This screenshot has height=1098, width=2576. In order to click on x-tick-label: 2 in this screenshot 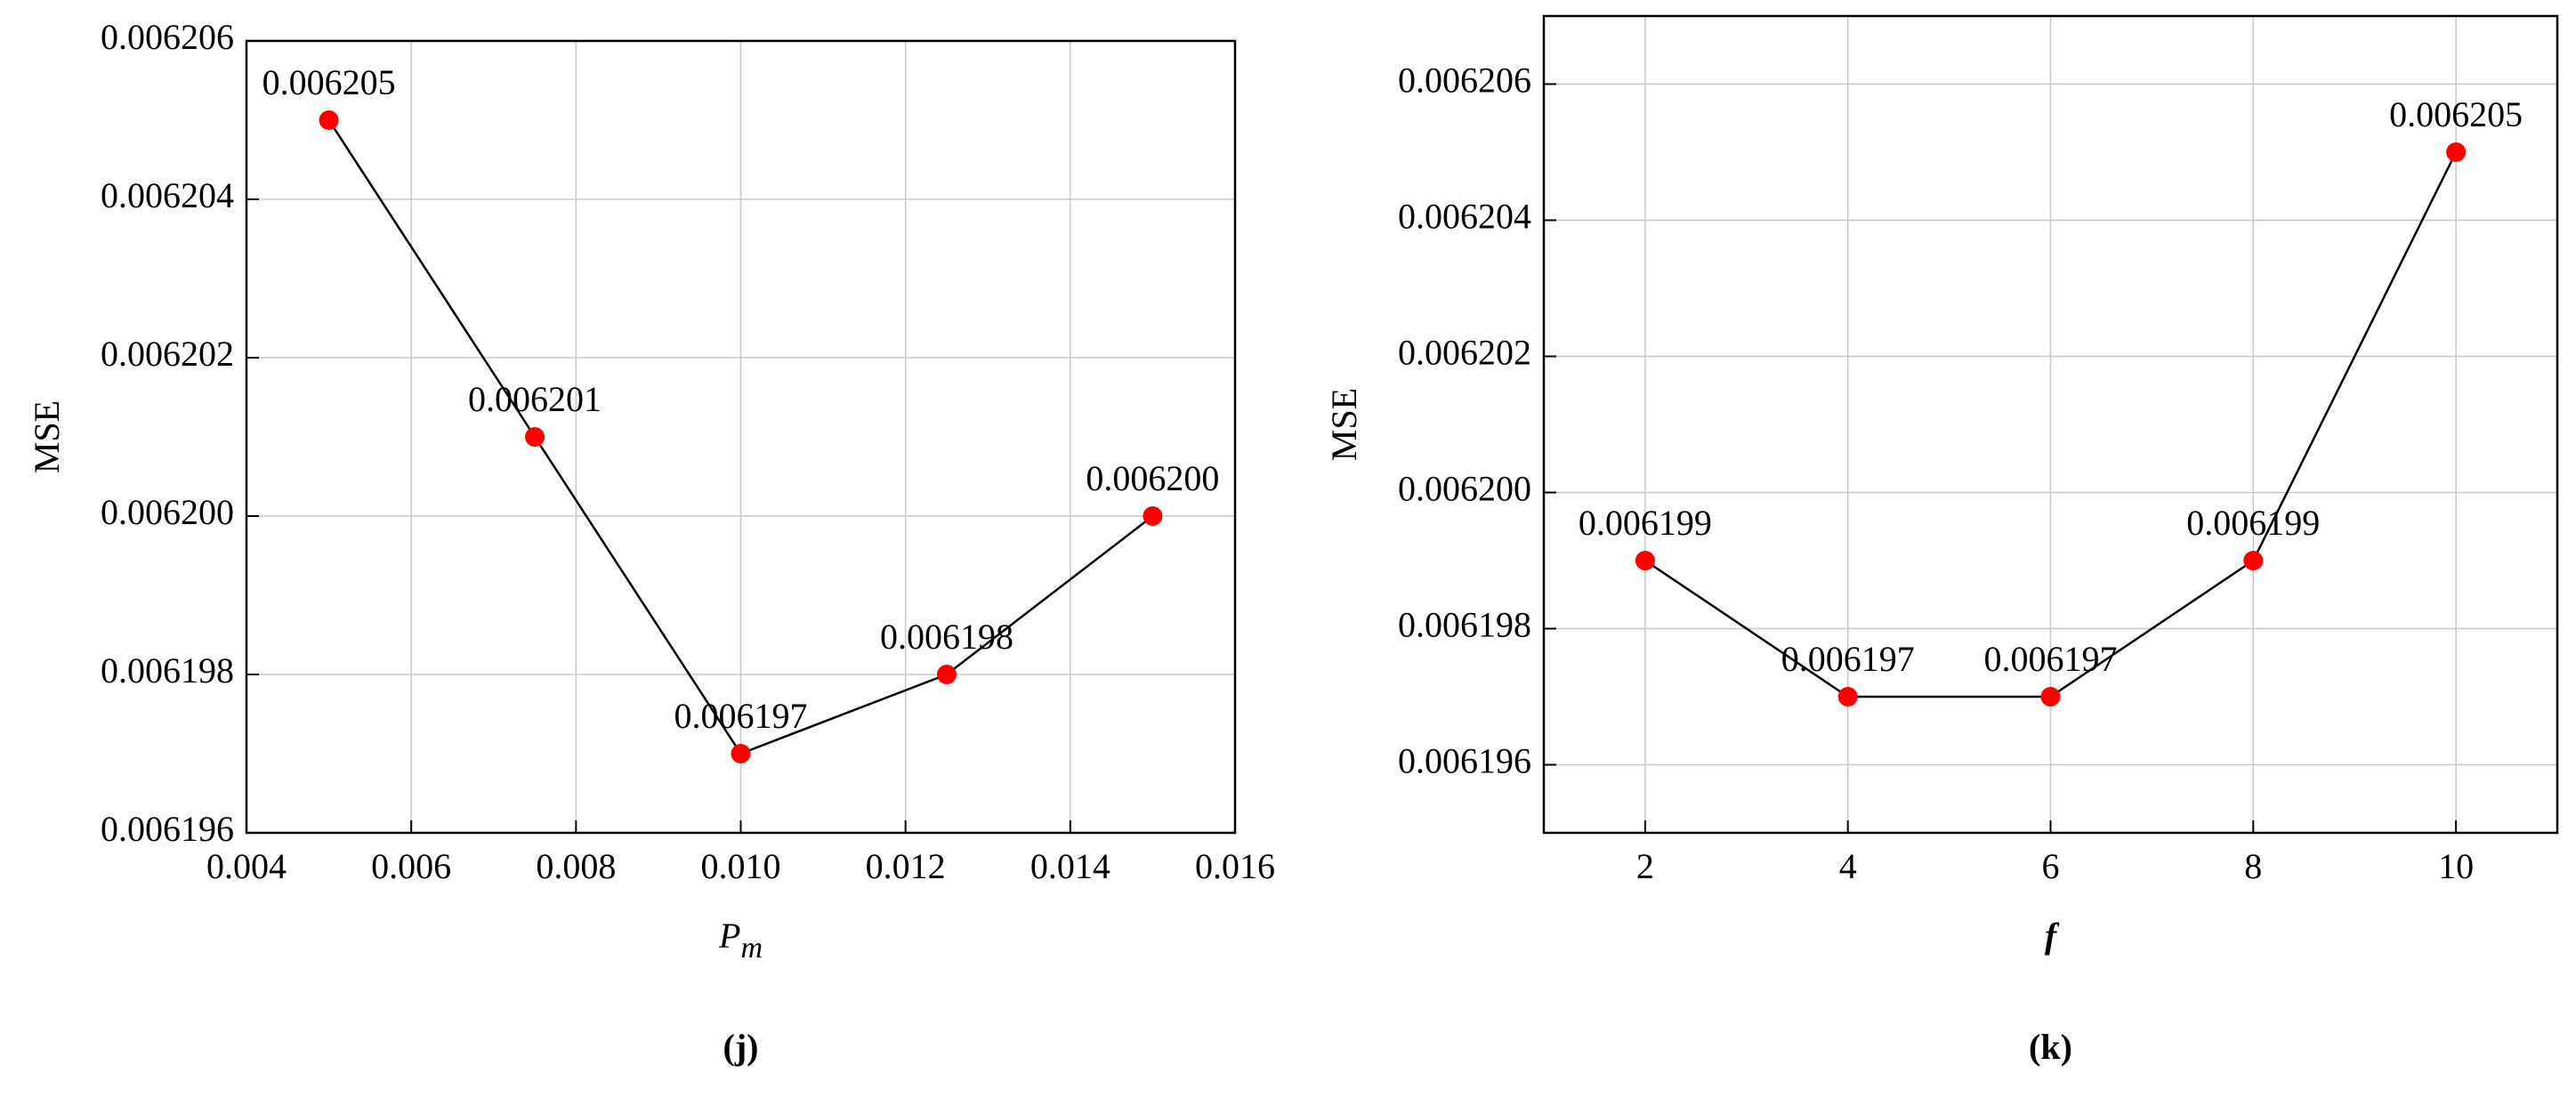, I will do `click(1645, 866)`.